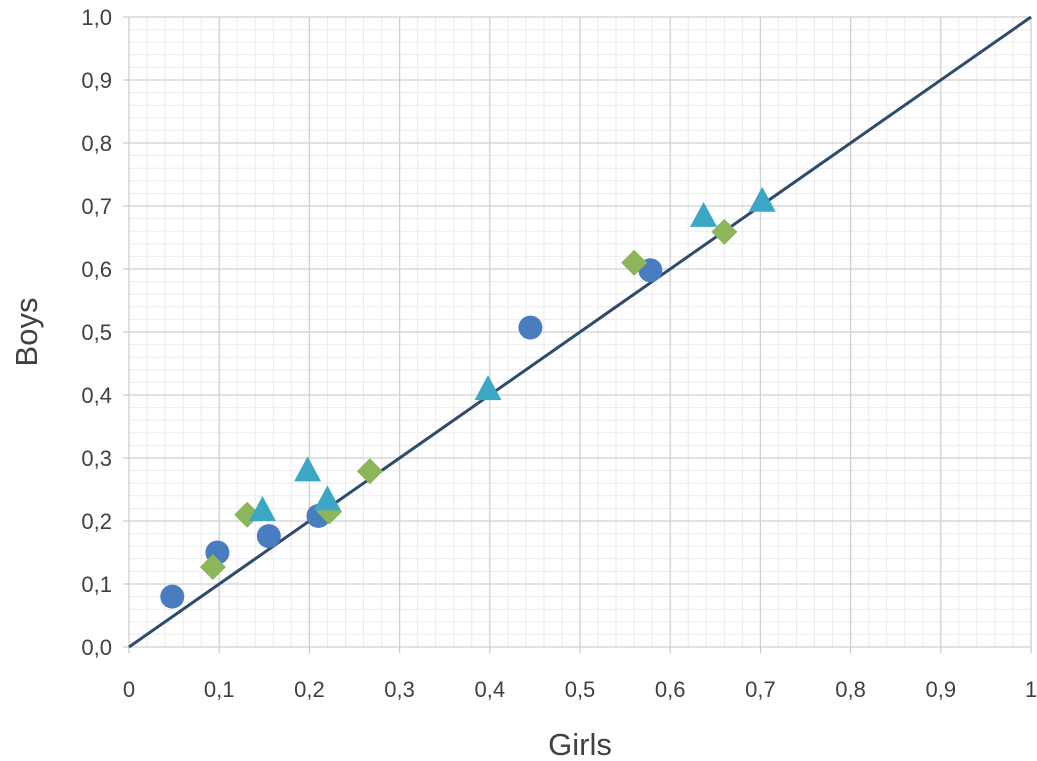 Image resolution: width=1037 pixels, height=761 pixels. I want to click on x-tick-label: 0,6, so click(670, 689).